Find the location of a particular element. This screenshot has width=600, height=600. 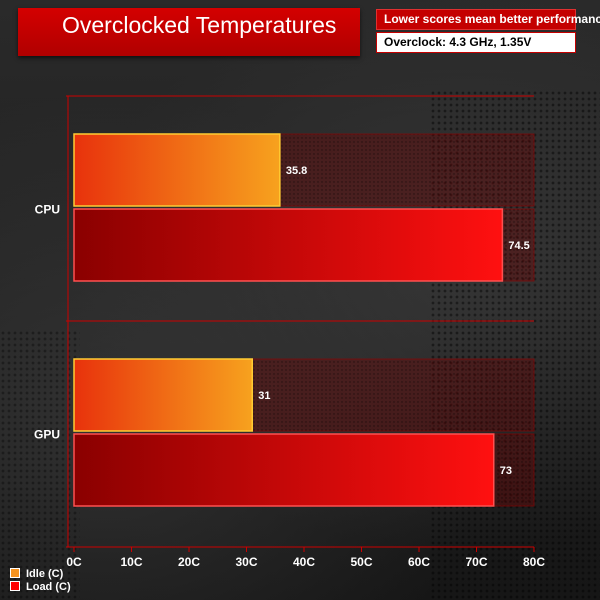

x-tick-label: 10C is located at coordinates (131, 562).